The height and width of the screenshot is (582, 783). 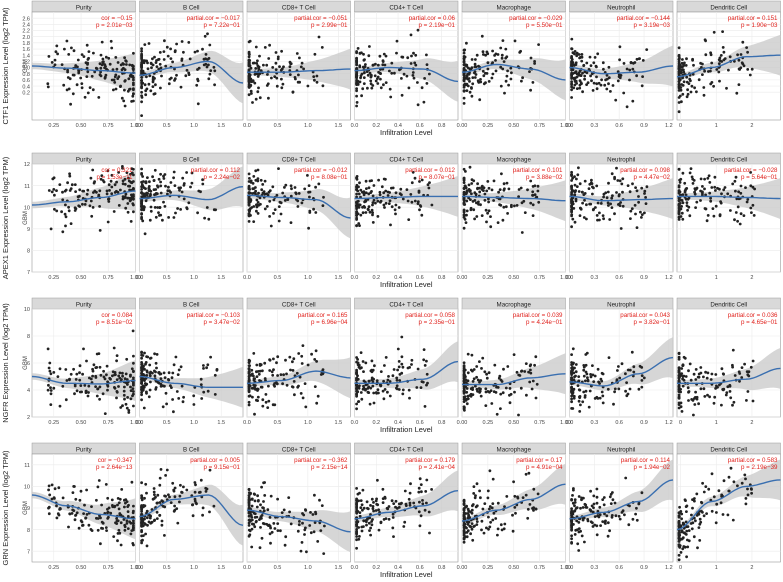 What do you see at coordinates (393, 68) in the screenshot?
I see `points` at bounding box center [393, 68].